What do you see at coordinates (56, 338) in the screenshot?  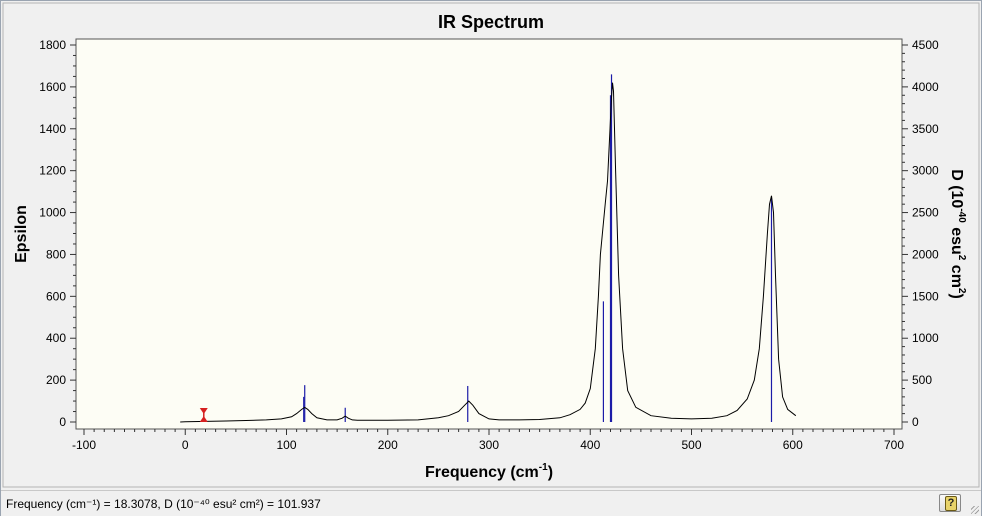 I see `y-tick-label: 400` at bounding box center [56, 338].